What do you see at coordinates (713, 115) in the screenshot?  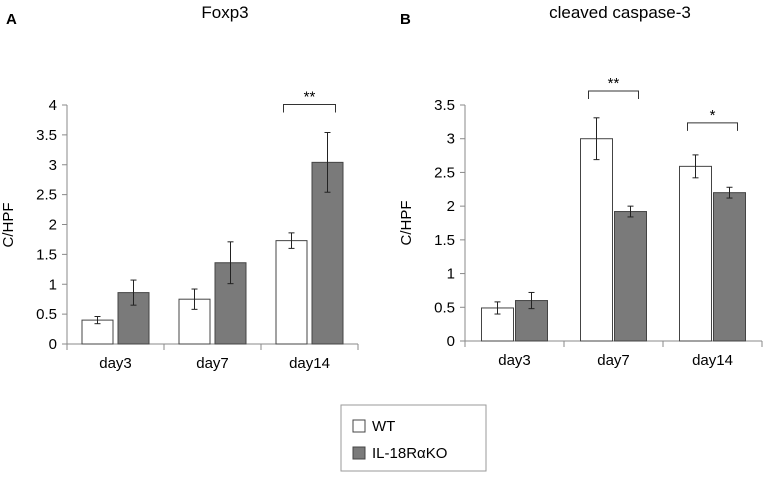 I see `significance-label: *` at bounding box center [713, 115].